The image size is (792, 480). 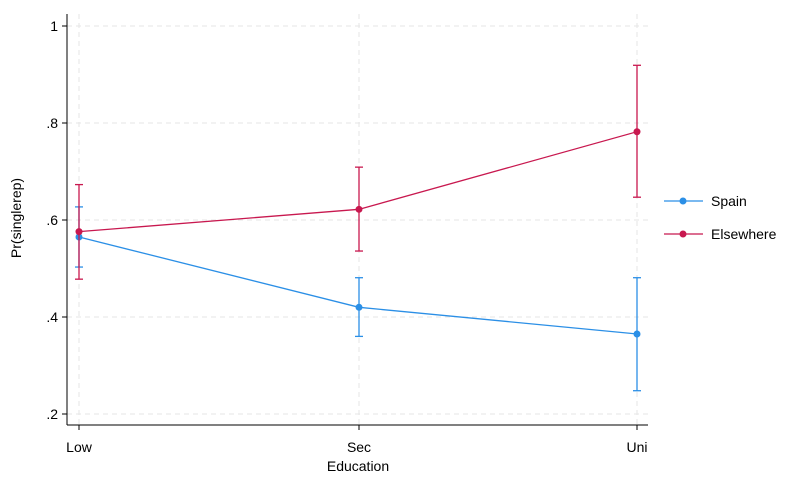 What do you see at coordinates (52, 414) in the screenshot?
I see `y-tick-label: .2` at bounding box center [52, 414].